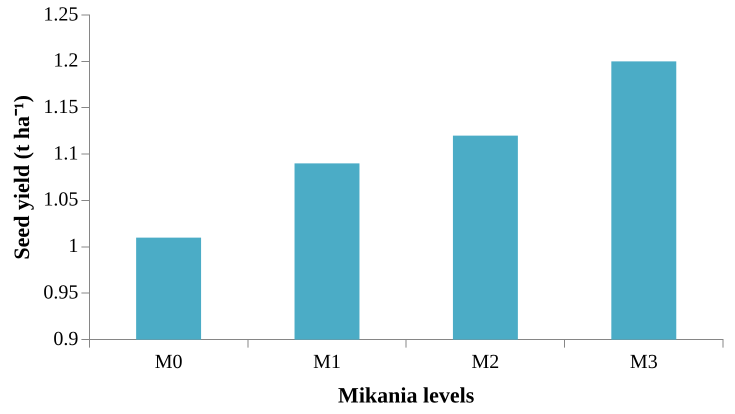 The width and height of the screenshot is (735, 414). What do you see at coordinates (406, 395) in the screenshot?
I see `x-axis-title: Mikania levels` at bounding box center [406, 395].